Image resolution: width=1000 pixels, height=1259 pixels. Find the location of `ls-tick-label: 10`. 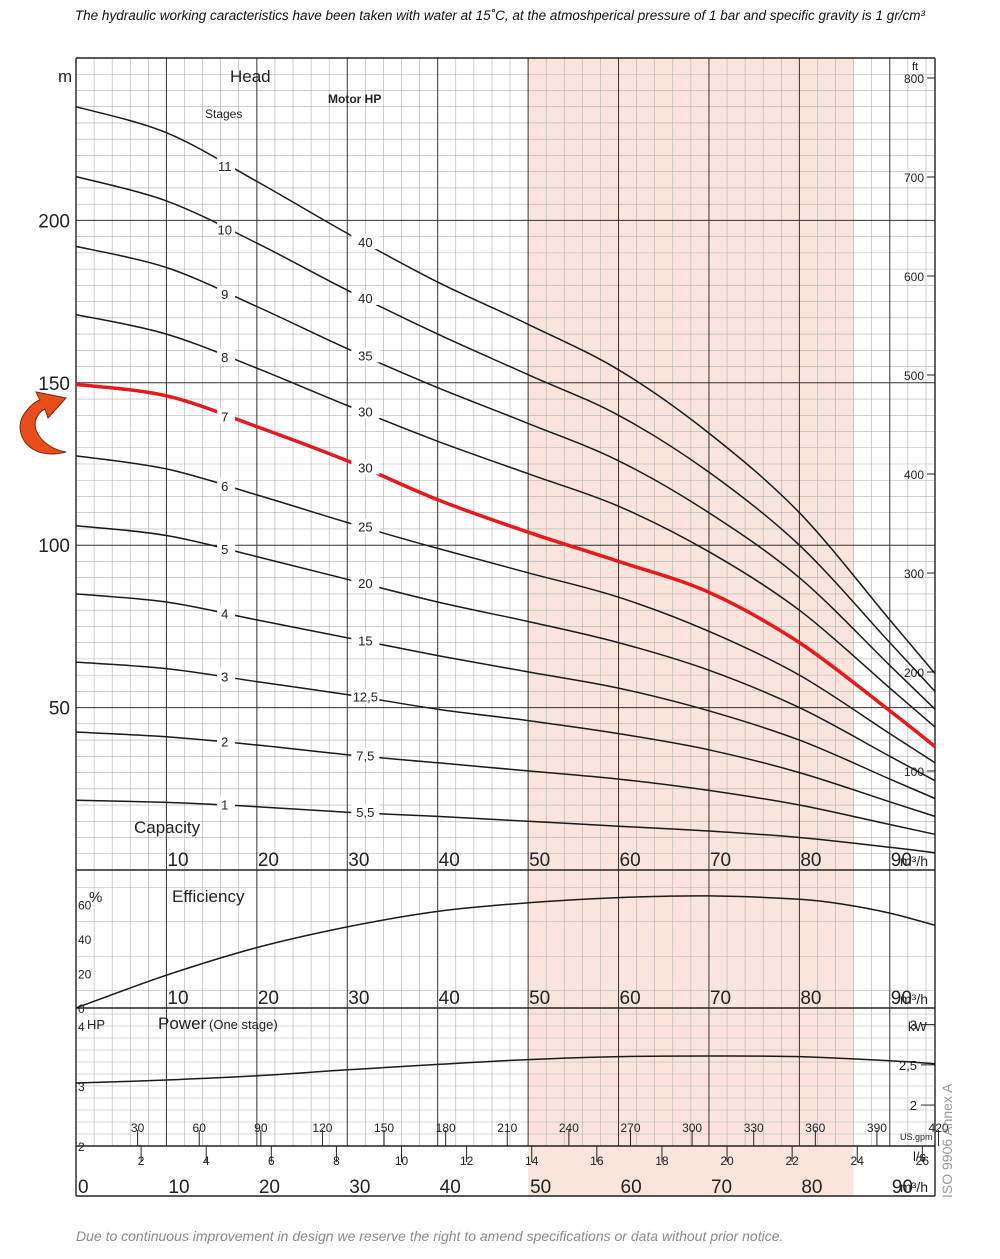

ls-tick-label: 10 is located at coordinates (402, 1161).